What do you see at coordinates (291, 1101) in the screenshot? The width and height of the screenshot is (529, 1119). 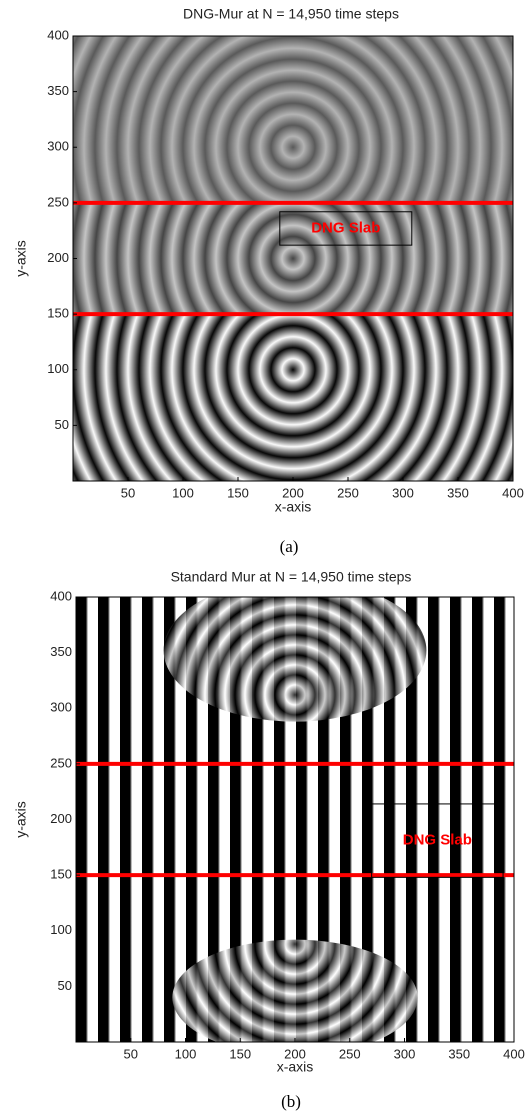 I see `caption: (b)` at bounding box center [291, 1101].